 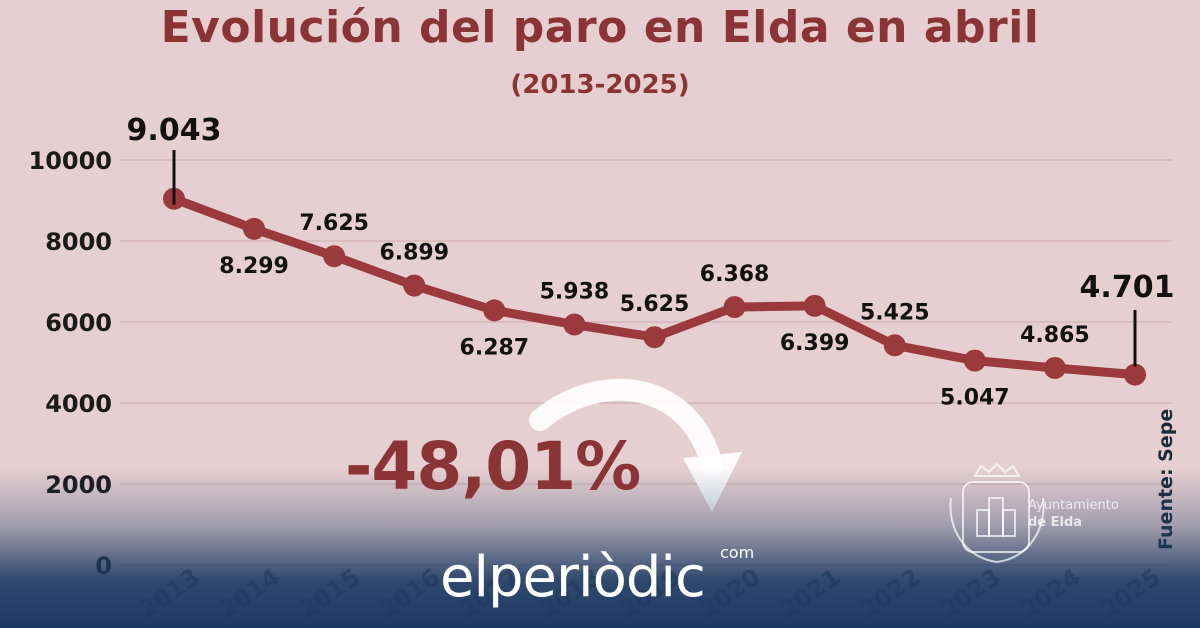 I want to click on city-logo-line2: de Elda, so click(x=1055, y=522).